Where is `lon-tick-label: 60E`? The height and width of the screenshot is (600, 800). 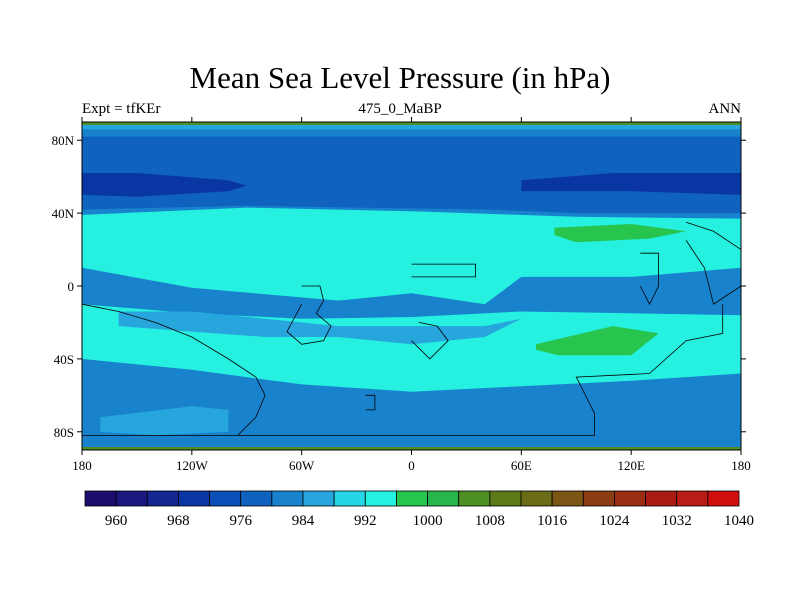
lon-tick-label: 60E is located at coordinates (521, 465).